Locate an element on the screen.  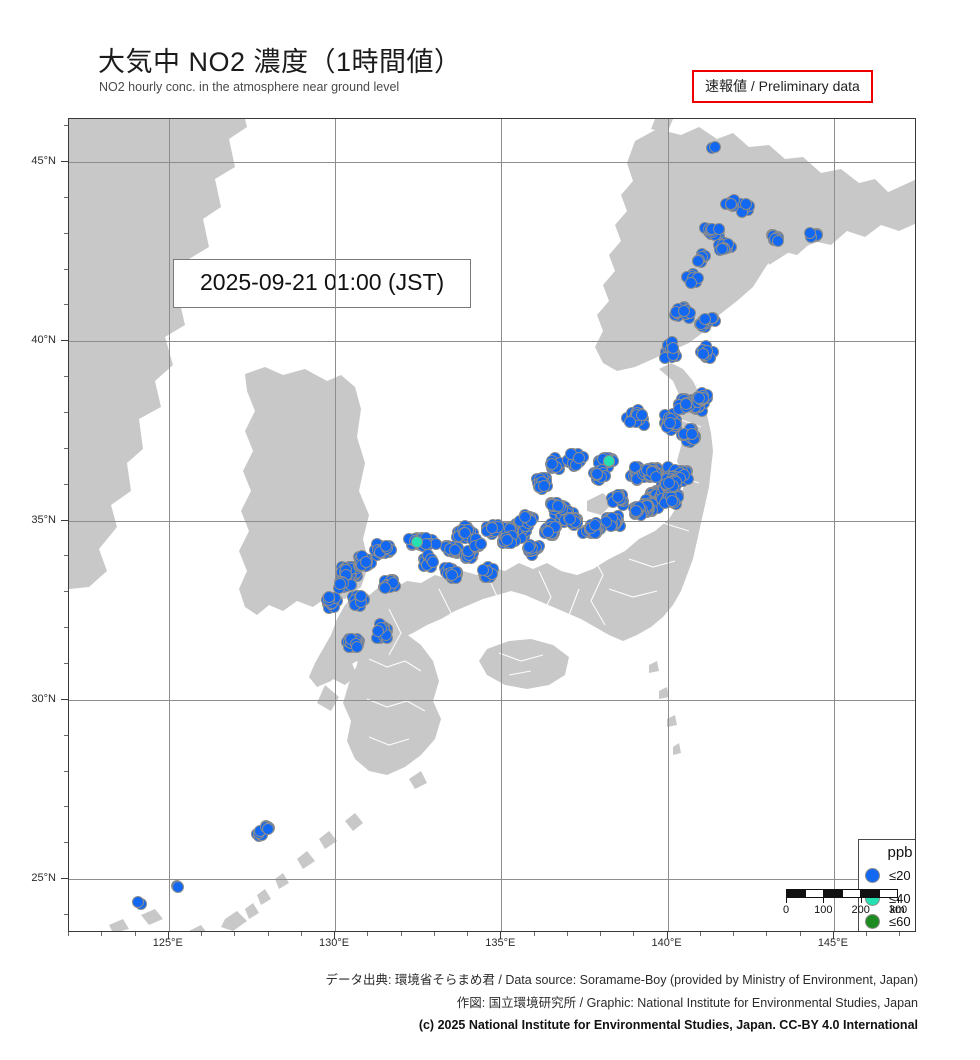
xlabel-130: 130°E is located at coordinates (334, 943).